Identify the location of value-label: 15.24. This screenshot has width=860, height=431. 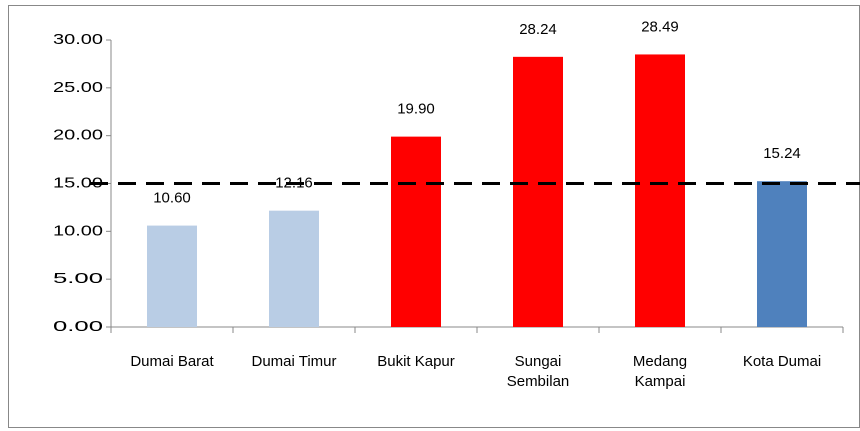
(782, 153).